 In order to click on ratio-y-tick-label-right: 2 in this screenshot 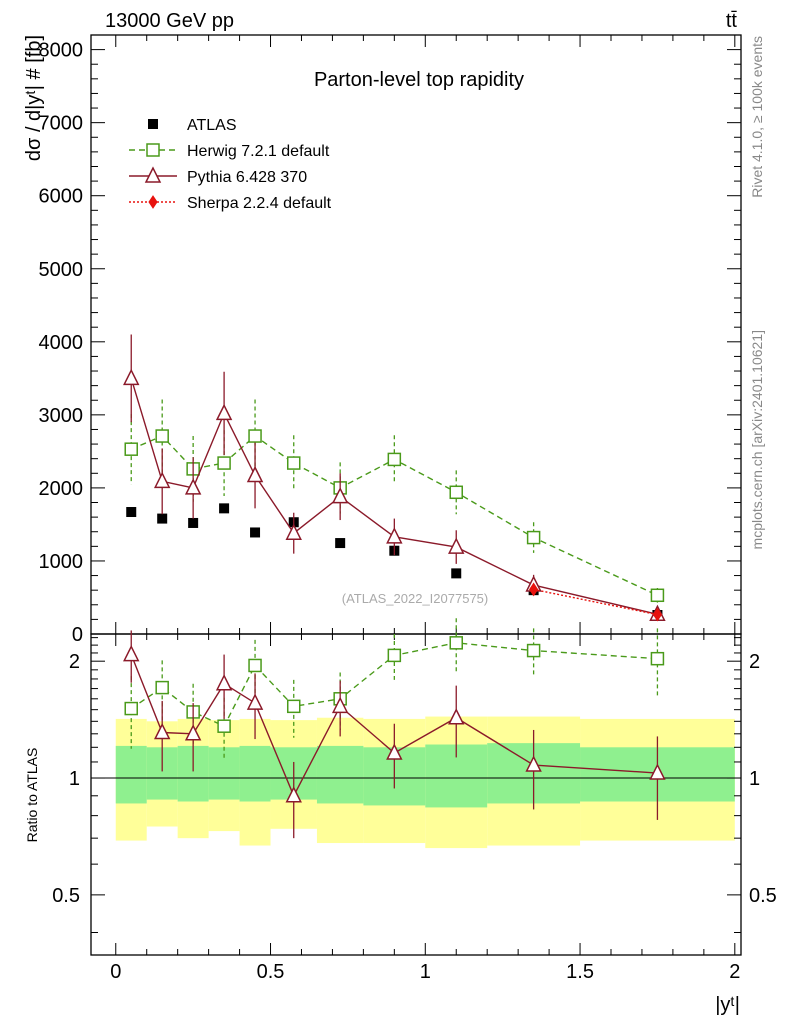, I will do `click(754, 662)`.